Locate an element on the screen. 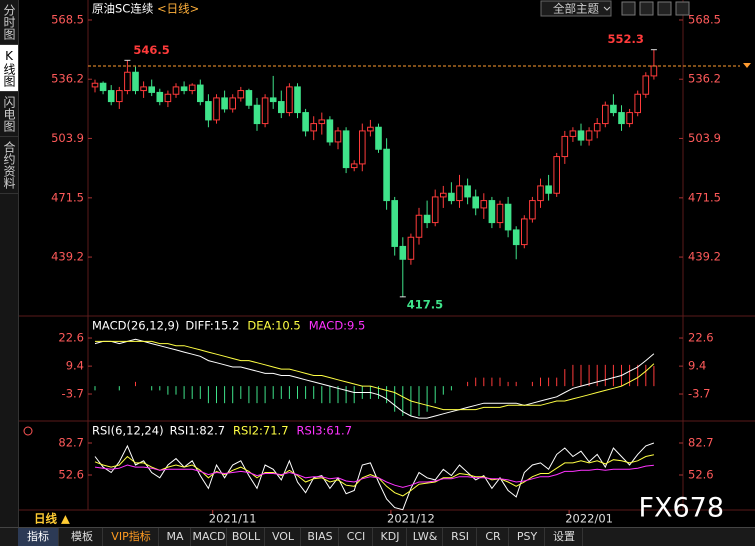  panel-icon is located at coordinates (28, 431).